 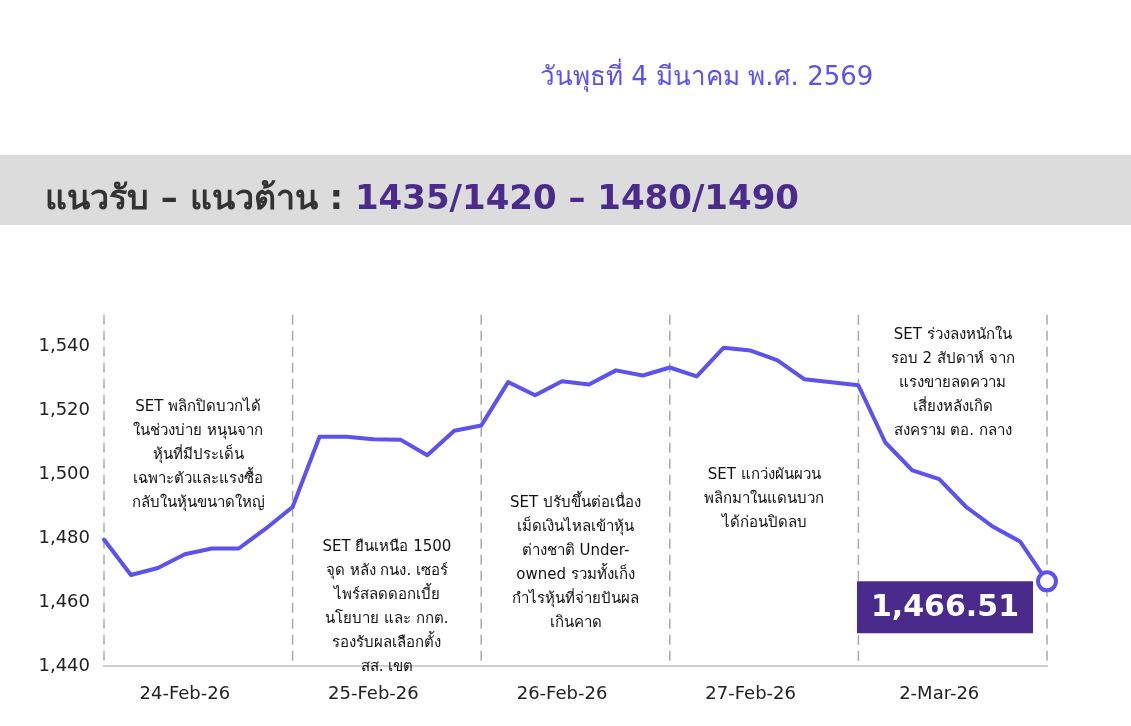 What do you see at coordinates (198, 454) in the screenshot?
I see `annotation: SET พลิกปิดบวกได้ ในช่วงบ่าย หนุนจาก หุ้นที่มีประเด็น เฉพาะตัวและแรงซื้อ กลับในหุ้นขนาดใหญ่` at bounding box center [198, 454].